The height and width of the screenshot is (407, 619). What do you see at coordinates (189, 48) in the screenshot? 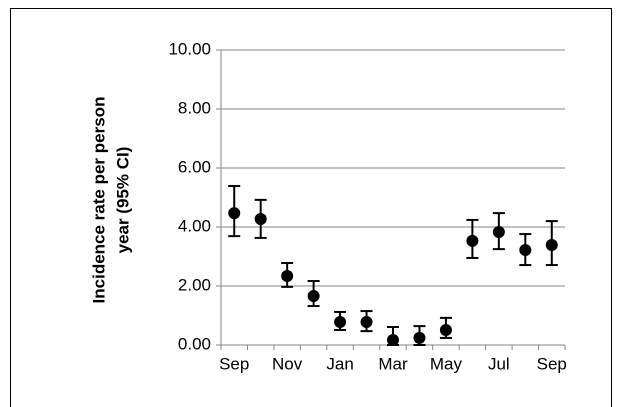
I see `y-tick-label: 10.00` at bounding box center [189, 48].